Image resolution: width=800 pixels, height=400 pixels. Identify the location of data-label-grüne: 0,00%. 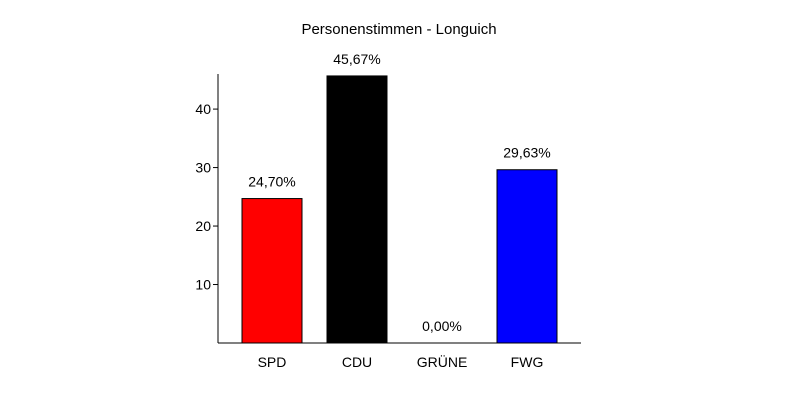
(442, 326).